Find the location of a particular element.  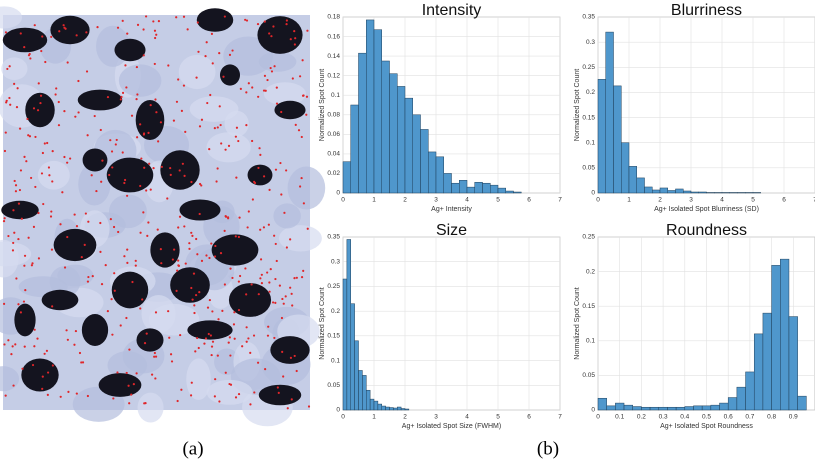

y-axis-label: Normalized Spot Count is located at coordinates (577, 323).